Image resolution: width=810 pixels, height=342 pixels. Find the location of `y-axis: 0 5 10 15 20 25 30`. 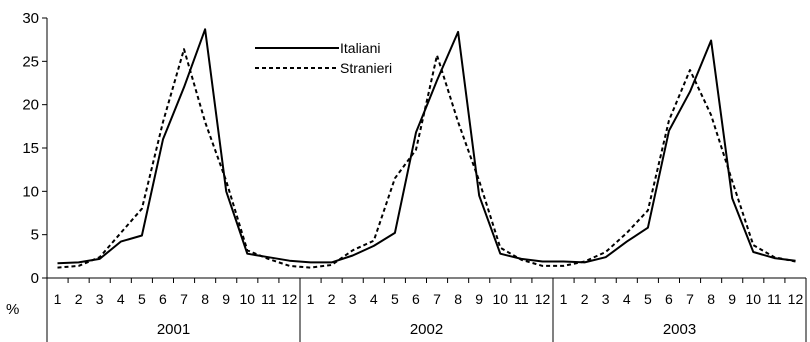

y-axis: 0 5 10 15 20 25 30 is located at coordinates (35, 148).